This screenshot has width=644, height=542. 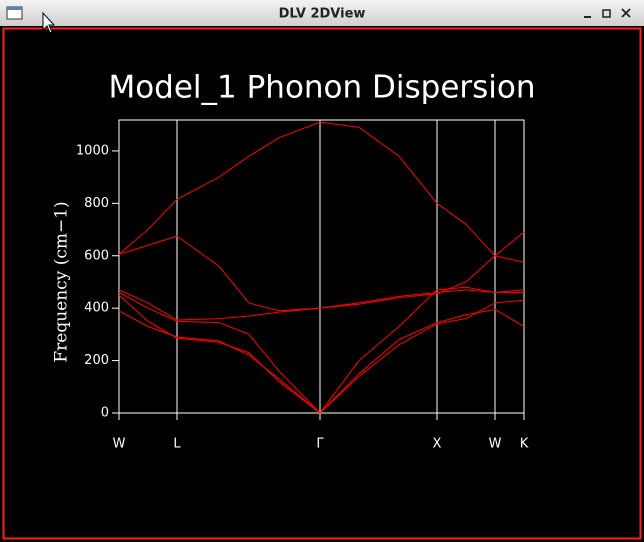 I want to click on y-tick-label: 600, so click(x=96, y=255).